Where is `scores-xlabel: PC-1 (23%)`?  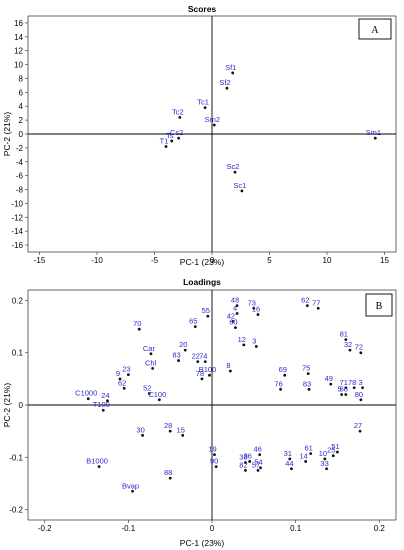 scores-xlabel: PC-1 (23%) is located at coordinates (202, 262).